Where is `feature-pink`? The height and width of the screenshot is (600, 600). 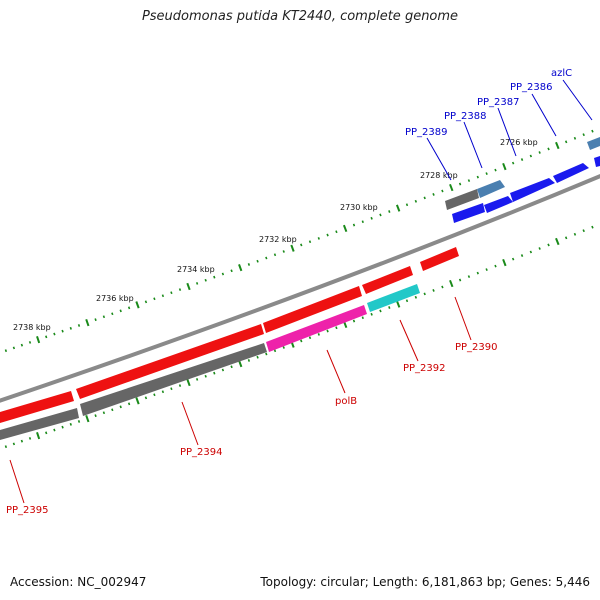
feature-pink is located at coordinates (316, 328).